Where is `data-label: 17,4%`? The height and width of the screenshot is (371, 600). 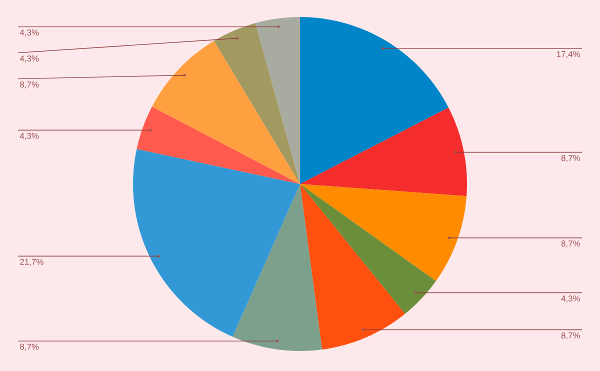 data-label: 17,4% is located at coordinates (568, 54).